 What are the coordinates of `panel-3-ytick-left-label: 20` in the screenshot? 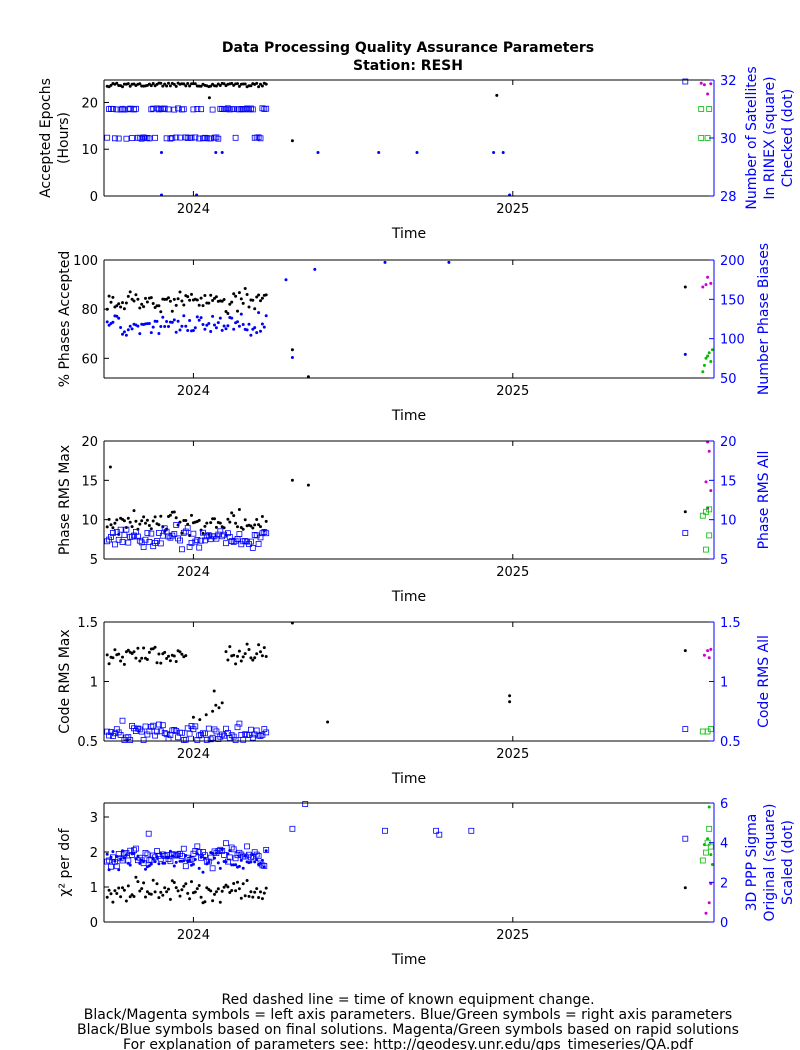 It's located at (89, 442).